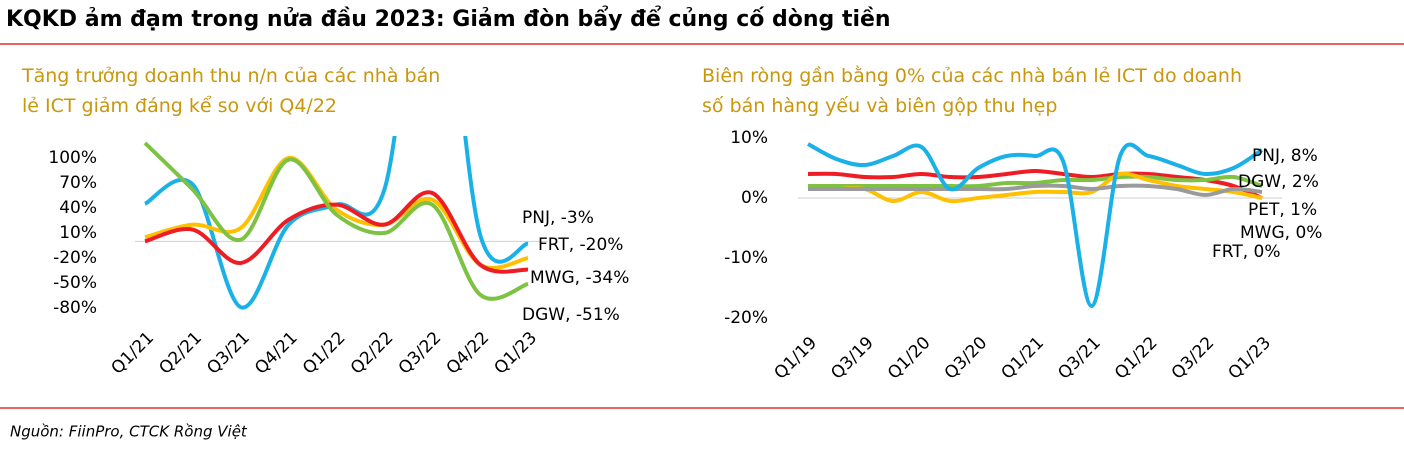  I want to click on x-tick-label: Q4/21, so click(276, 353).